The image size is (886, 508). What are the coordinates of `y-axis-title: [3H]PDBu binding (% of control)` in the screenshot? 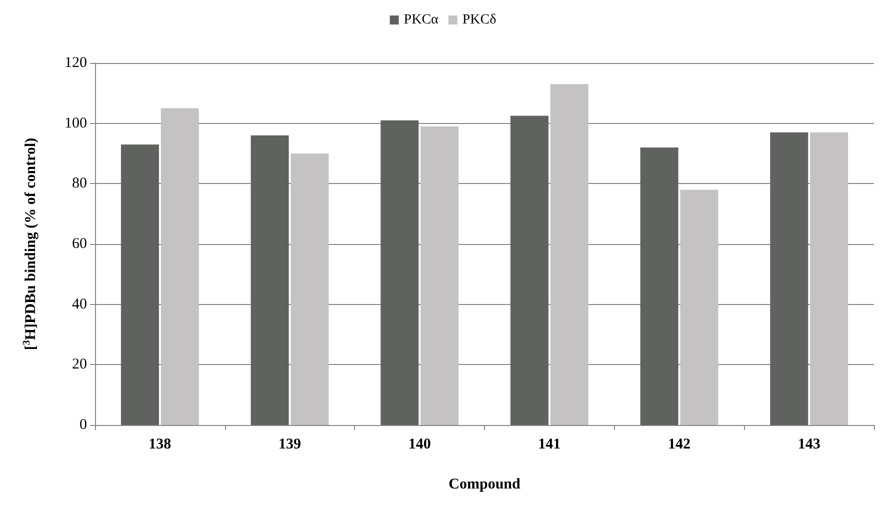 It's located at (30, 244).